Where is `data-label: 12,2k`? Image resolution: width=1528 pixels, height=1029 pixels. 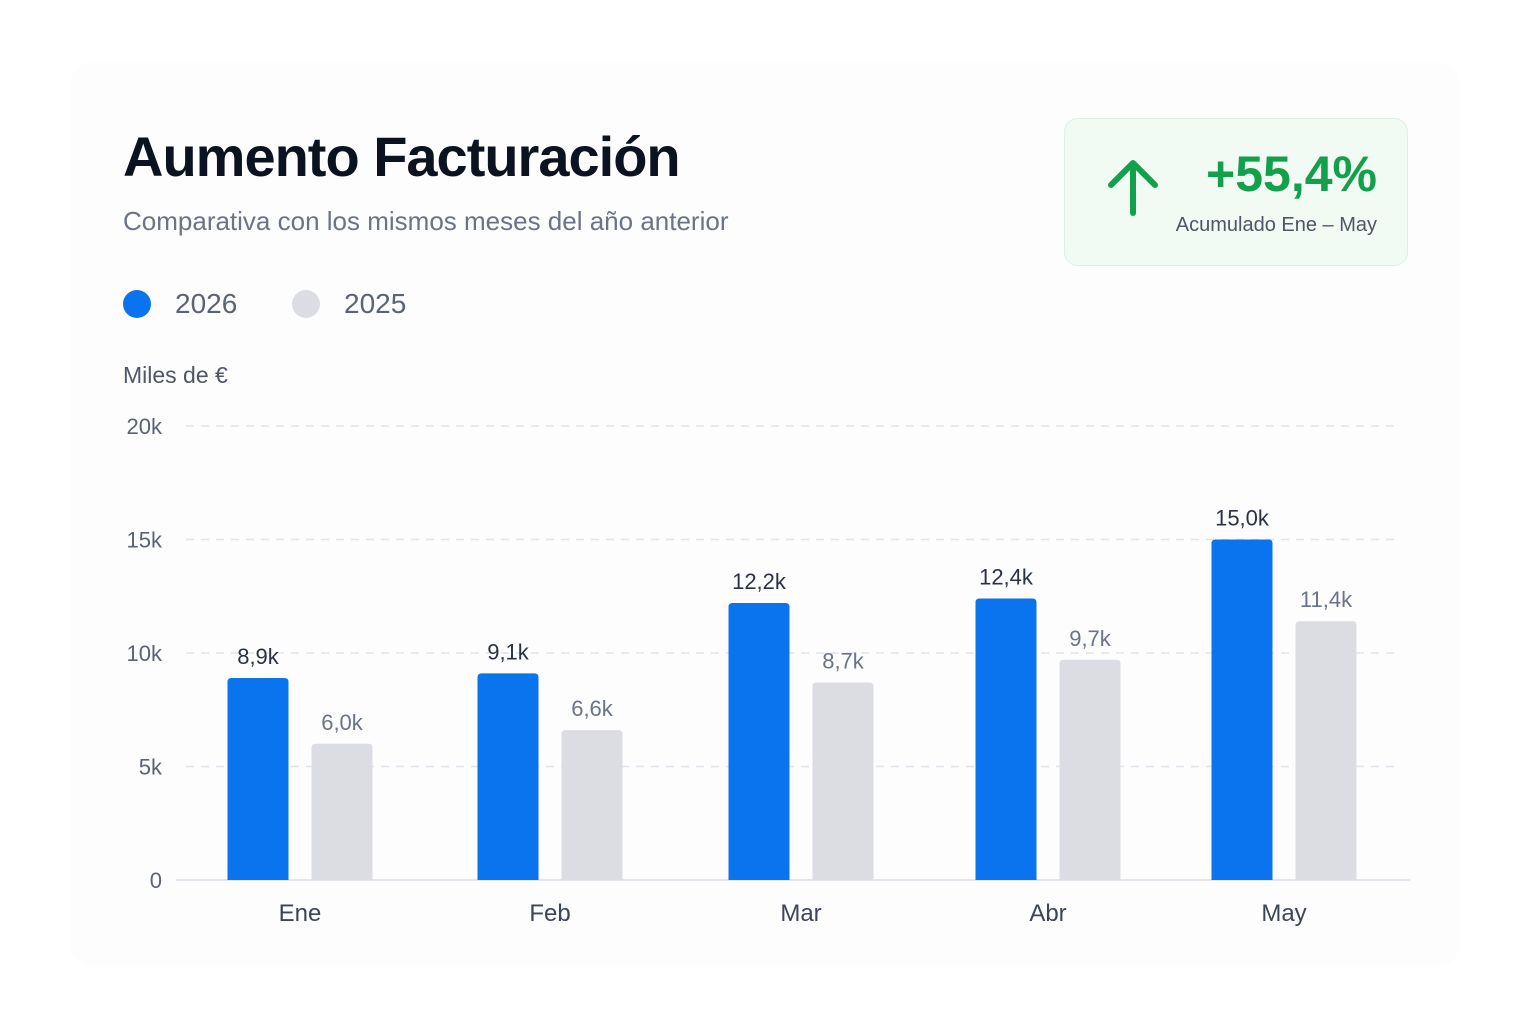 data-label: 12,2k is located at coordinates (759, 581).